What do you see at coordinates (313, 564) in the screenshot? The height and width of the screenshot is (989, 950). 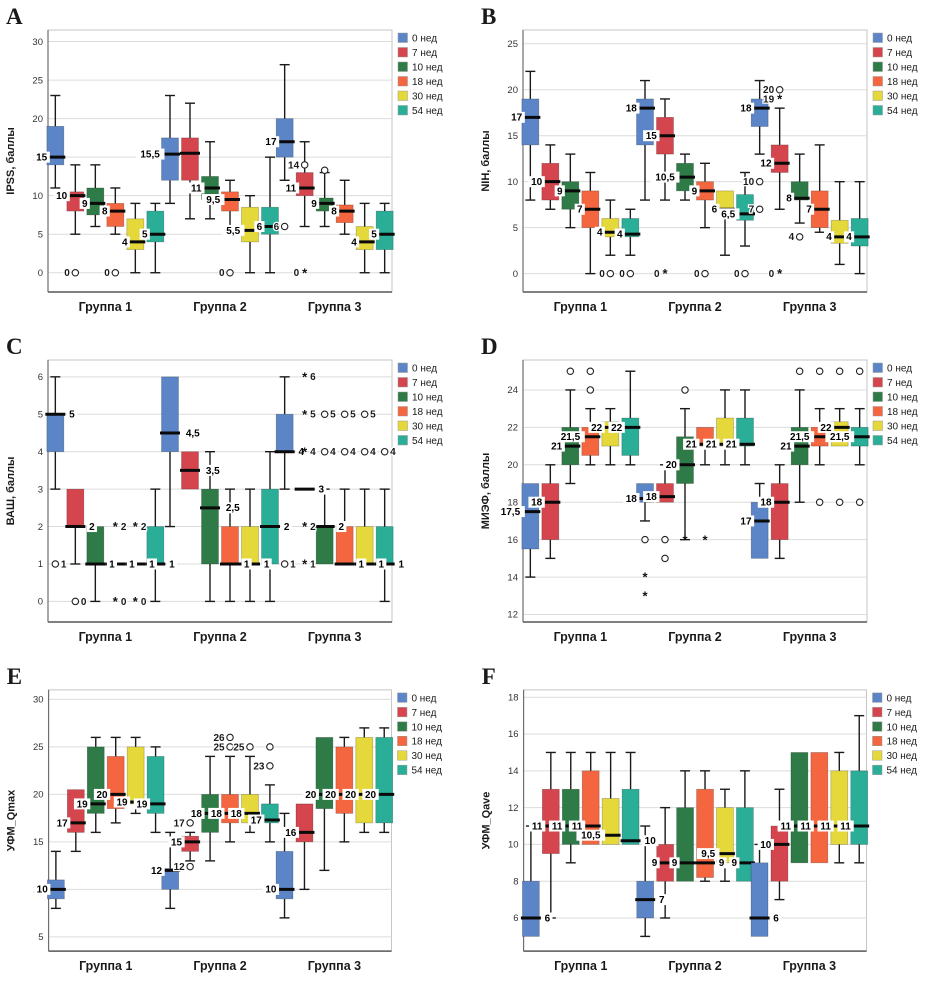 I see `outlier-label: 1` at bounding box center [313, 564].